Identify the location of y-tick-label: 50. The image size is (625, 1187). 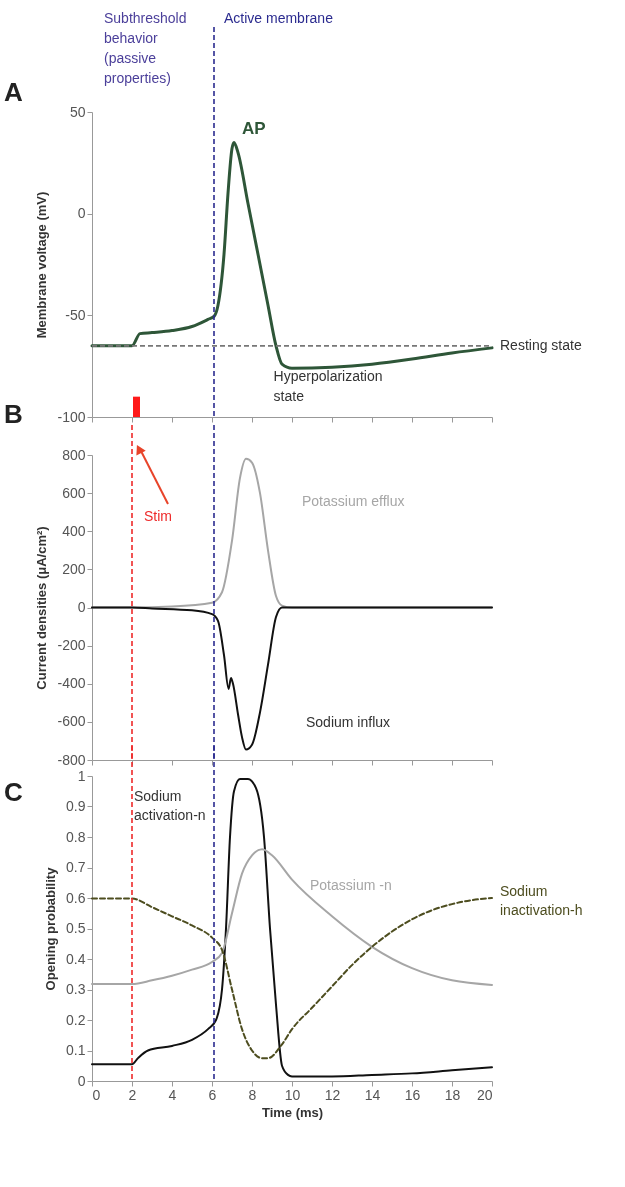
(77, 111).